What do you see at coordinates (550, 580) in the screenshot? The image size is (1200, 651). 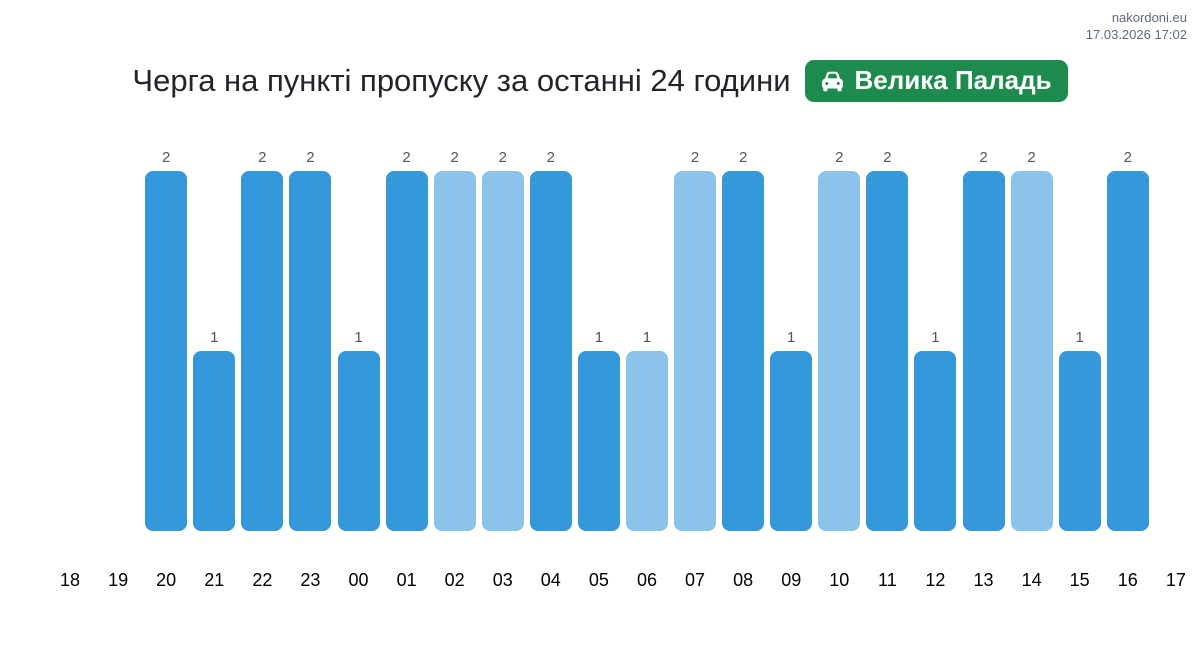 I see `x-axis-label-04: 04` at bounding box center [550, 580].